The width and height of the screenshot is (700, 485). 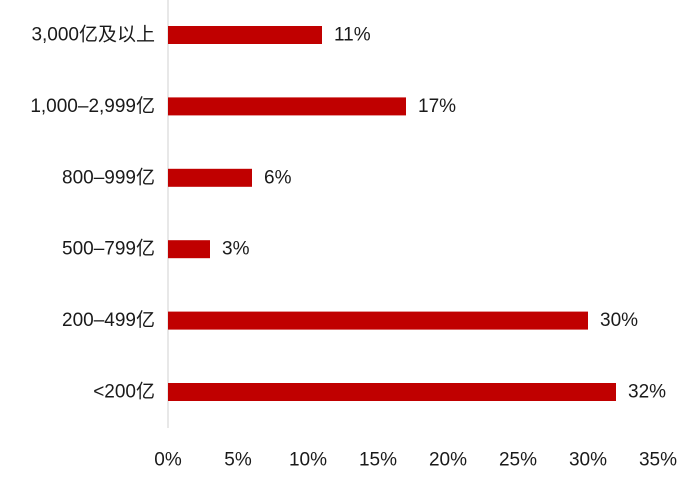 I want to click on category-label: 3,000亿及以上, so click(x=93, y=35).